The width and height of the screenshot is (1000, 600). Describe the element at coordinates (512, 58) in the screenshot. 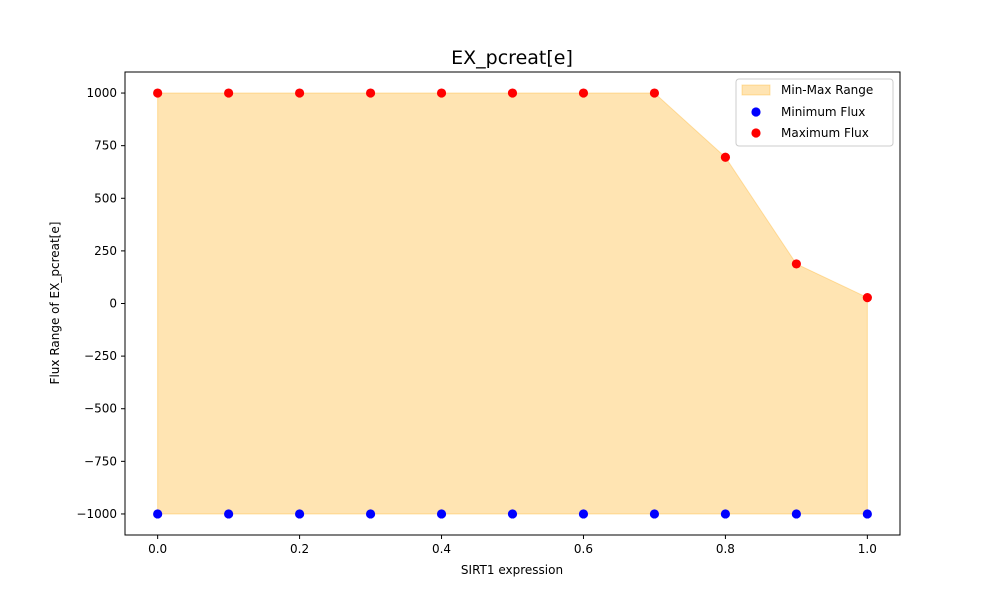

I see `chart-title: EX_pcreat[e]` at that location.